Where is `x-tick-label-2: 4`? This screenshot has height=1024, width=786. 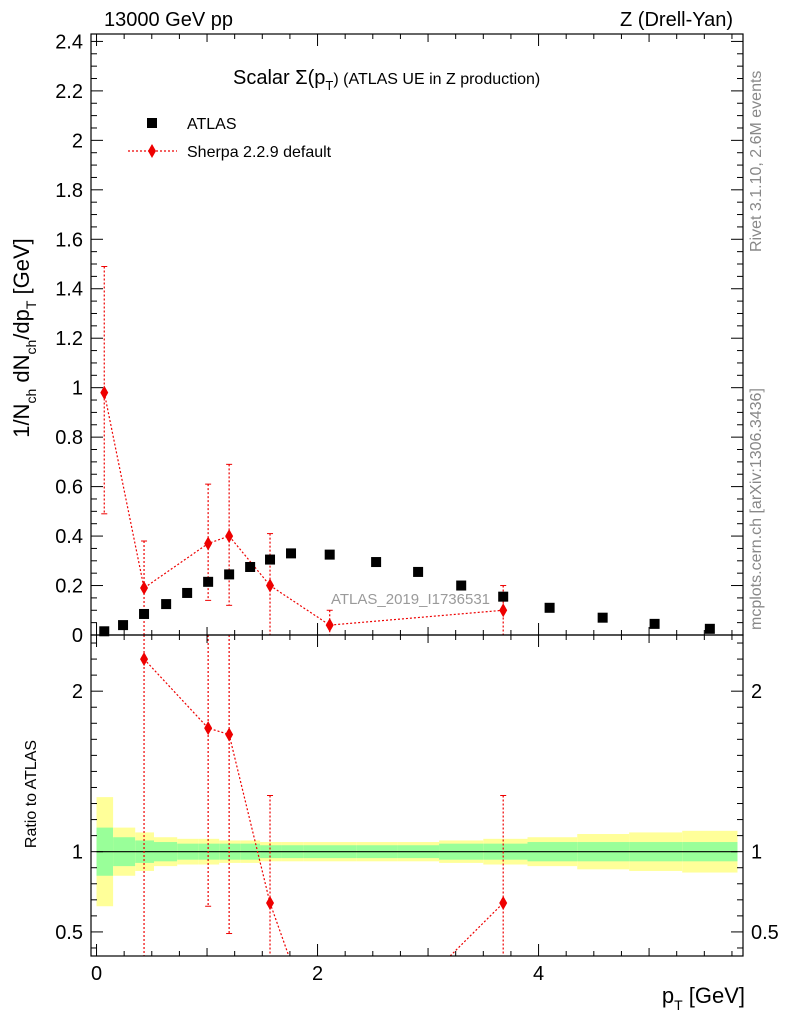
x-tick-label-2: 4 is located at coordinates (538, 974).